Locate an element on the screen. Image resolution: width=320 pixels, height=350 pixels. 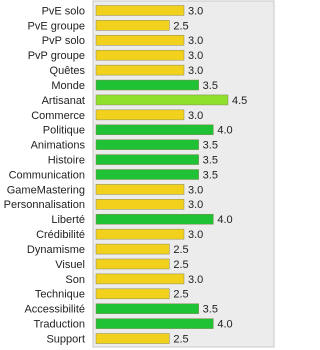
category-label: Visuel is located at coordinates (70, 265).